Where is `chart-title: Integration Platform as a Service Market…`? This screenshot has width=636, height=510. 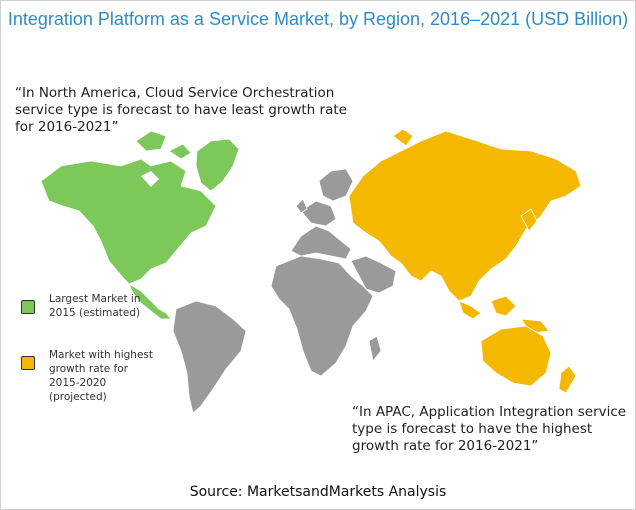 chart-title: Integration Platform as a Service Market… is located at coordinates (318, 19).